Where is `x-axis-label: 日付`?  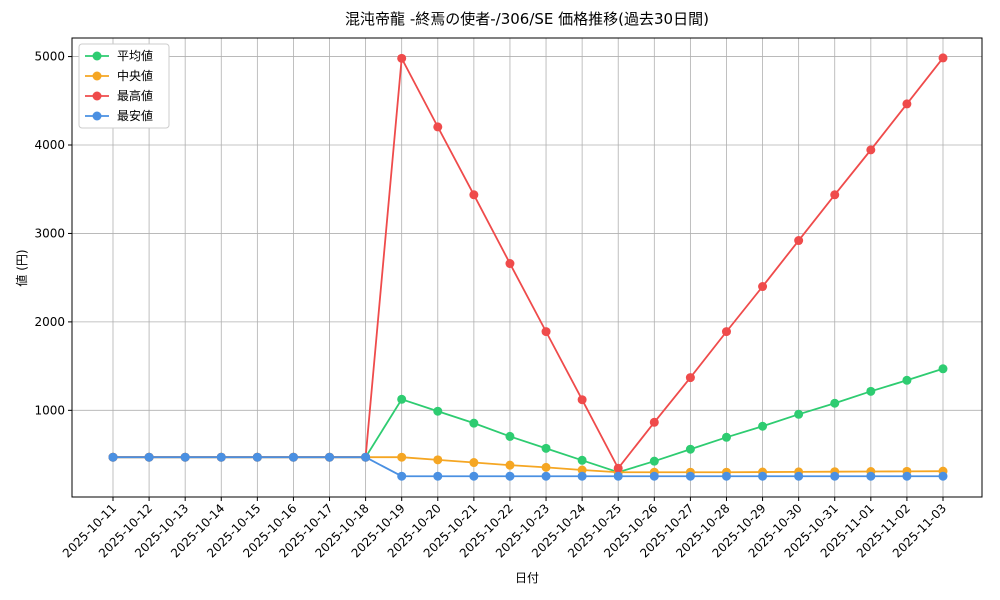
x-axis-label: 日付 is located at coordinates (527, 578).